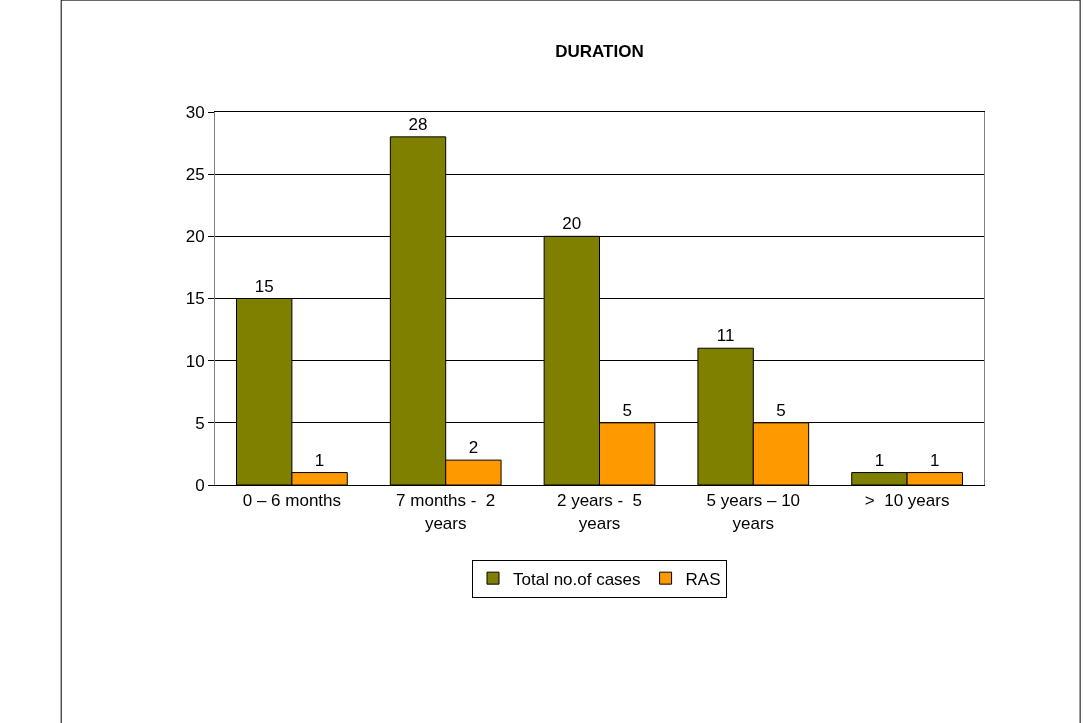 The width and height of the screenshot is (1084, 723). Describe the element at coordinates (195, 361) in the screenshot. I see `y-tick-label: 10` at that location.